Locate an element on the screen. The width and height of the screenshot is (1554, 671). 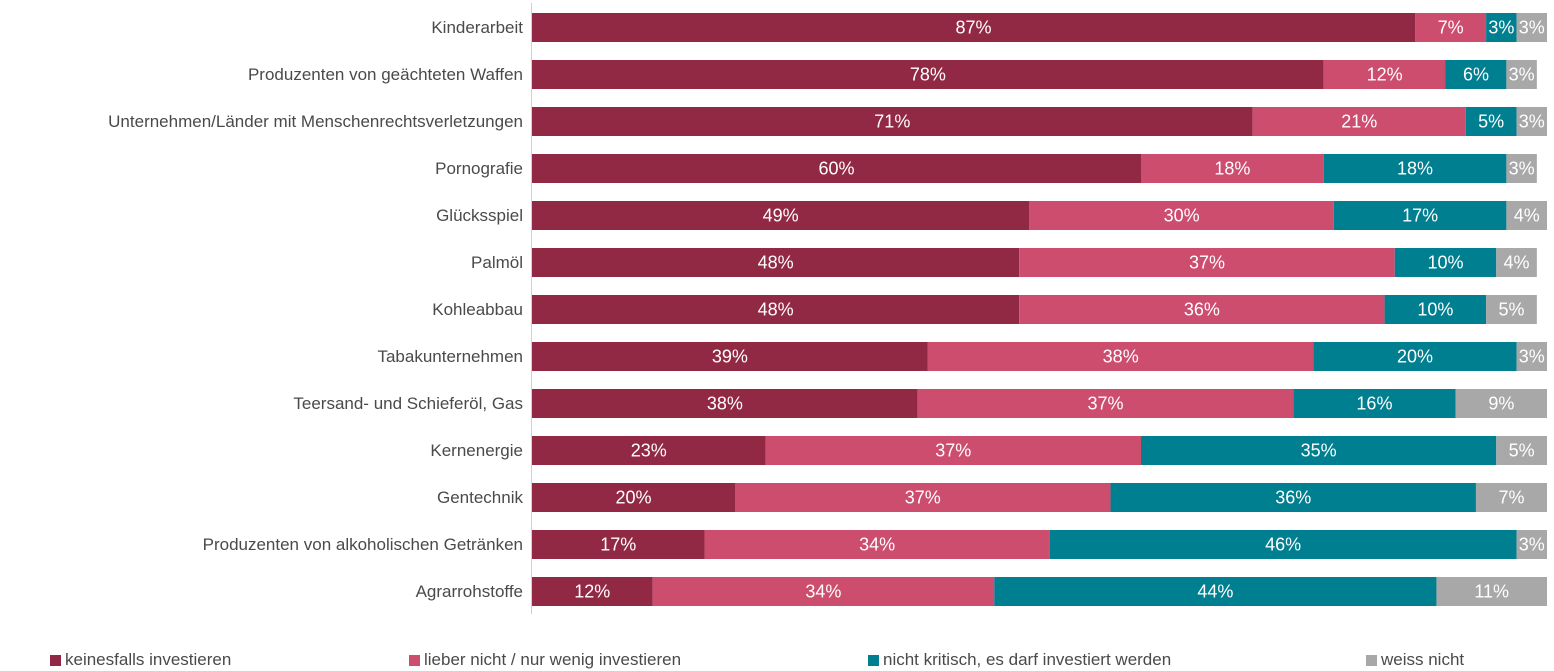
category-label: Teersand- und Schieferöl, Gas is located at coordinates (408, 403).